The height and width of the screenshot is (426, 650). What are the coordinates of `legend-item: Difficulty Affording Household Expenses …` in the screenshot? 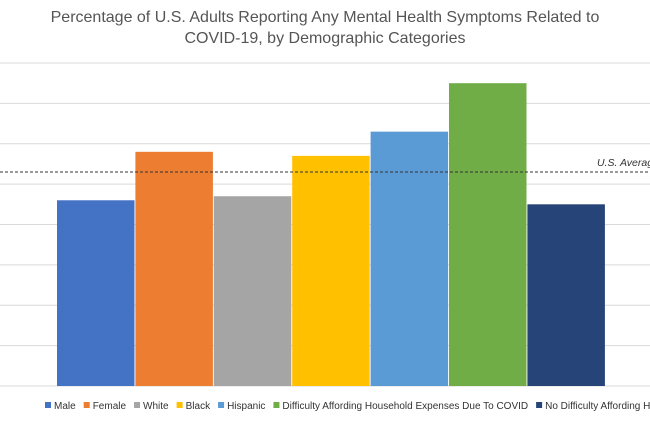 It's located at (400, 406).